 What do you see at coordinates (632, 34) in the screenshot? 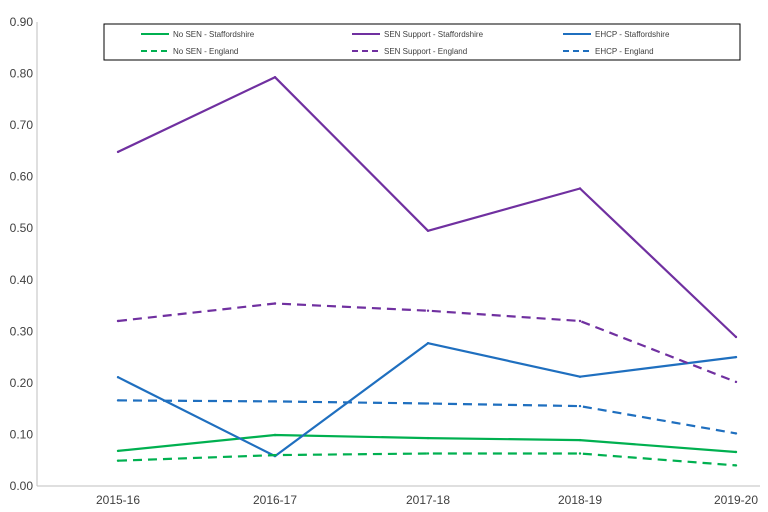
I see `legend-label: EHCP - Staffordshire` at bounding box center [632, 34].